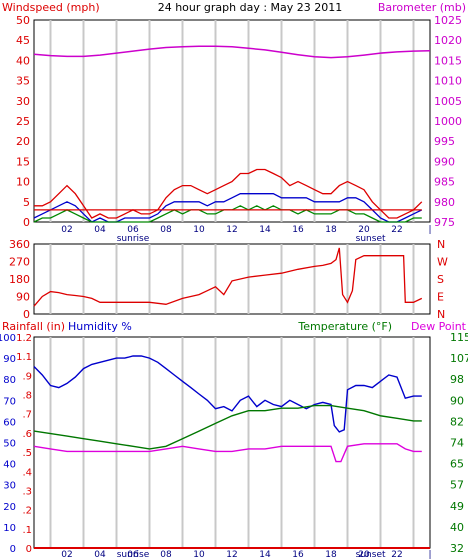  Describe the element at coordinates (23, 40) in the screenshot. I see `windspeed-tick-label: 45` at that location.